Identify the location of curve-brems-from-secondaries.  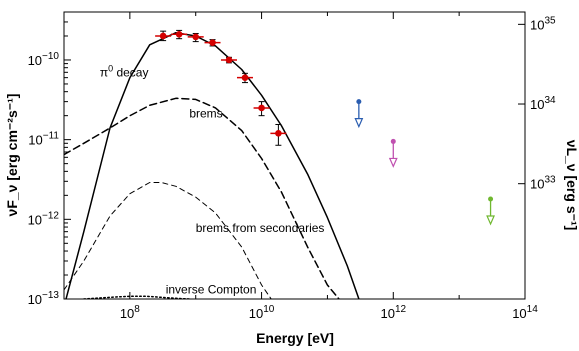
(168, 240).